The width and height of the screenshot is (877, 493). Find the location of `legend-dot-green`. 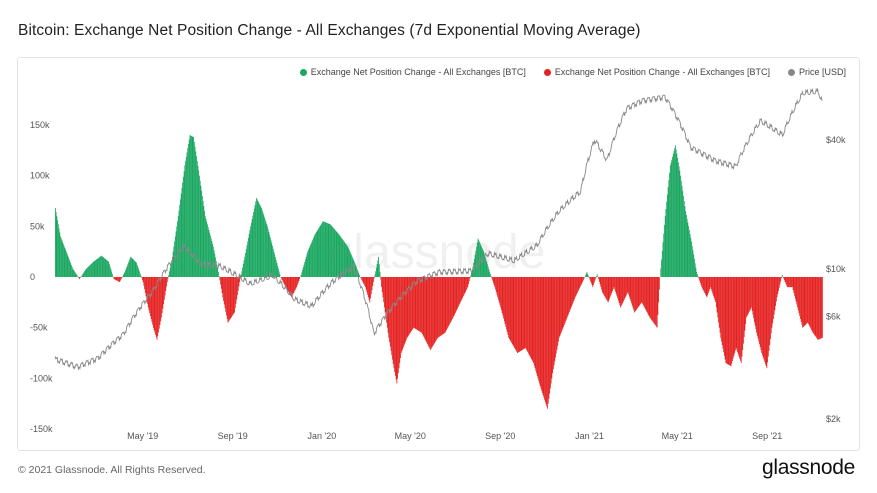

legend-dot-green is located at coordinates (303, 72).